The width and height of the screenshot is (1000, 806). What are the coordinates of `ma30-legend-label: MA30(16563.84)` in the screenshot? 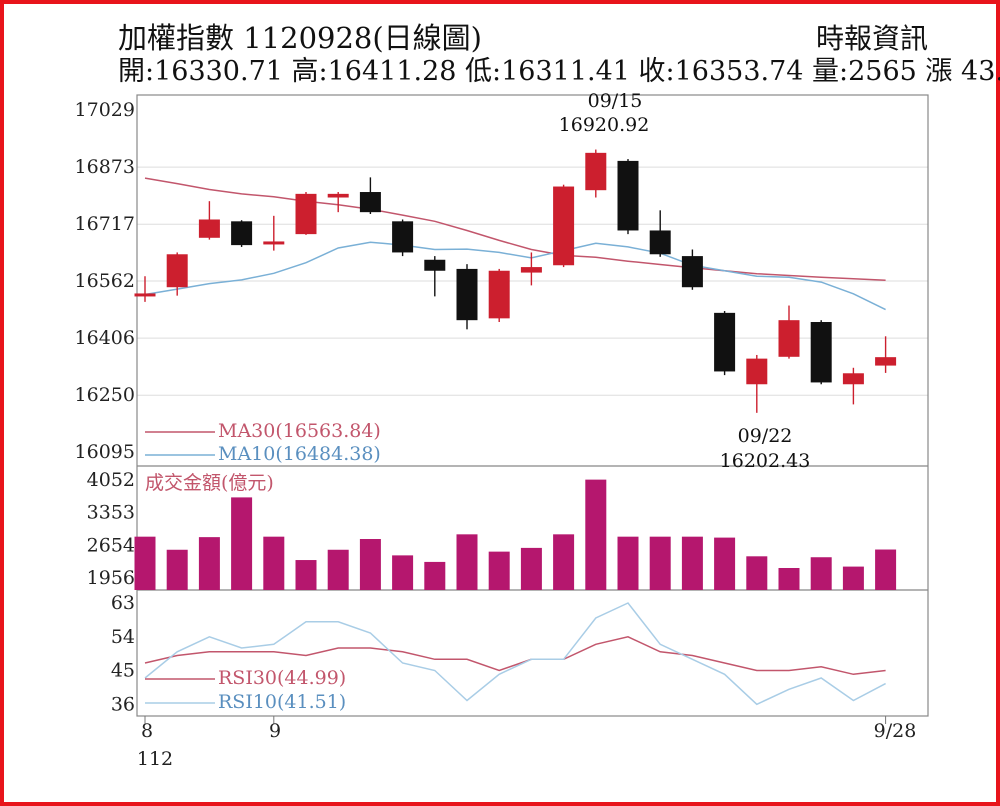 It's located at (299, 431).